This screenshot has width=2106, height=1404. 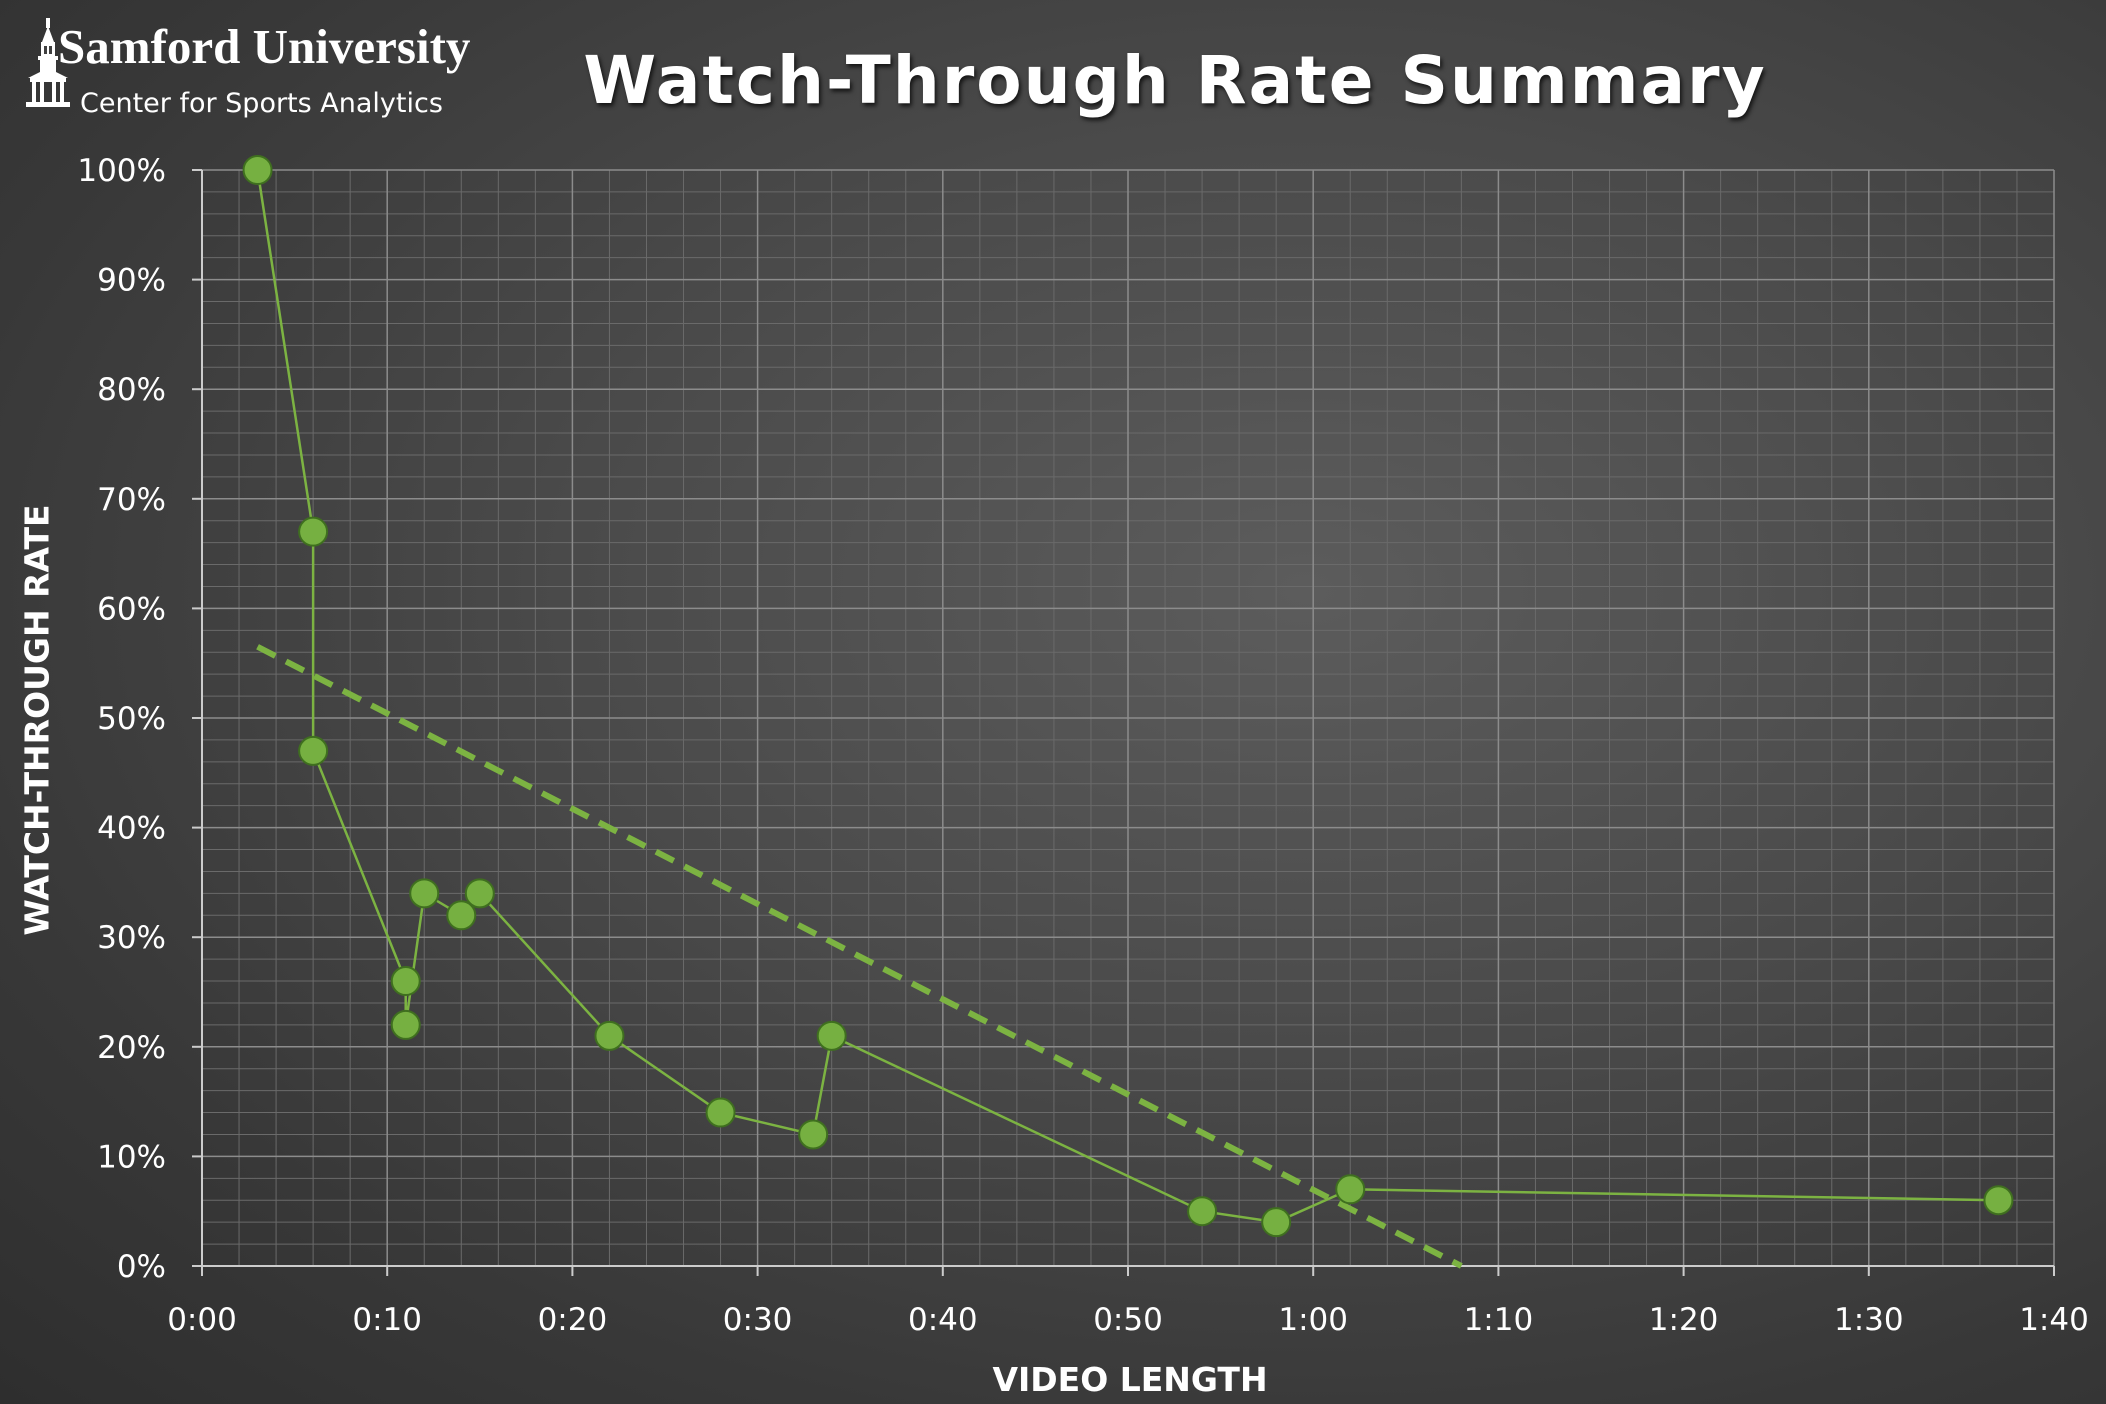 What do you see at coordinates (131, 829) in the screenshot?
I see `y-tick-label: 40%` at bounding box center [131, 829].